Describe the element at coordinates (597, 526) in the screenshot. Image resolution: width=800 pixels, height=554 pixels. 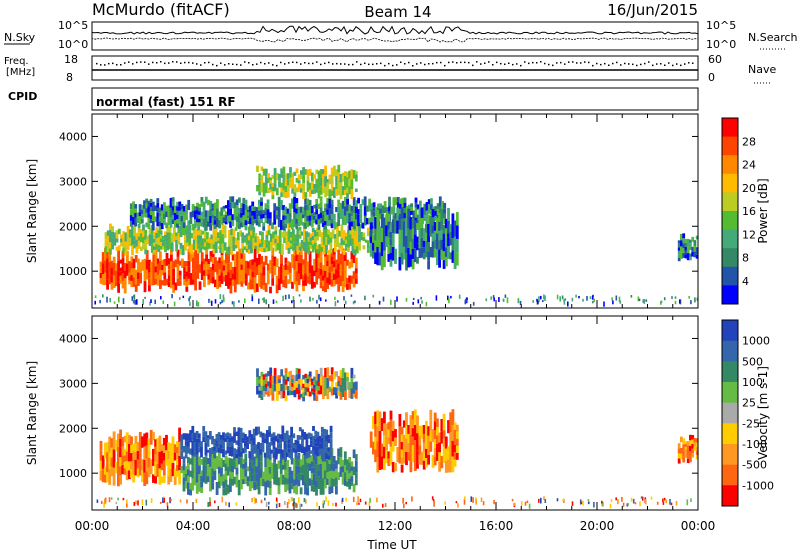
I see `time-tick-label: 20:00` at that location.